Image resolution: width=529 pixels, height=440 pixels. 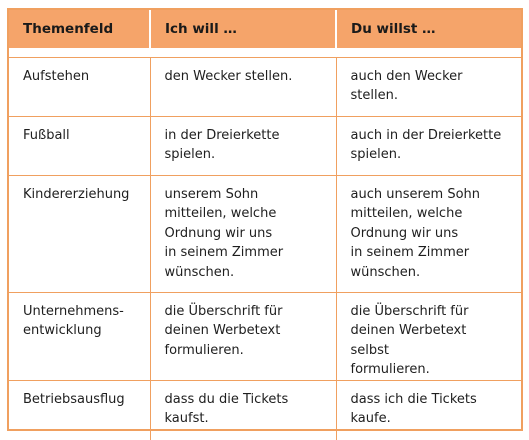 What do you see at coordinates (265, 53) in the screenshot?
I see `header-spacer` at bounding box center [265, 53].